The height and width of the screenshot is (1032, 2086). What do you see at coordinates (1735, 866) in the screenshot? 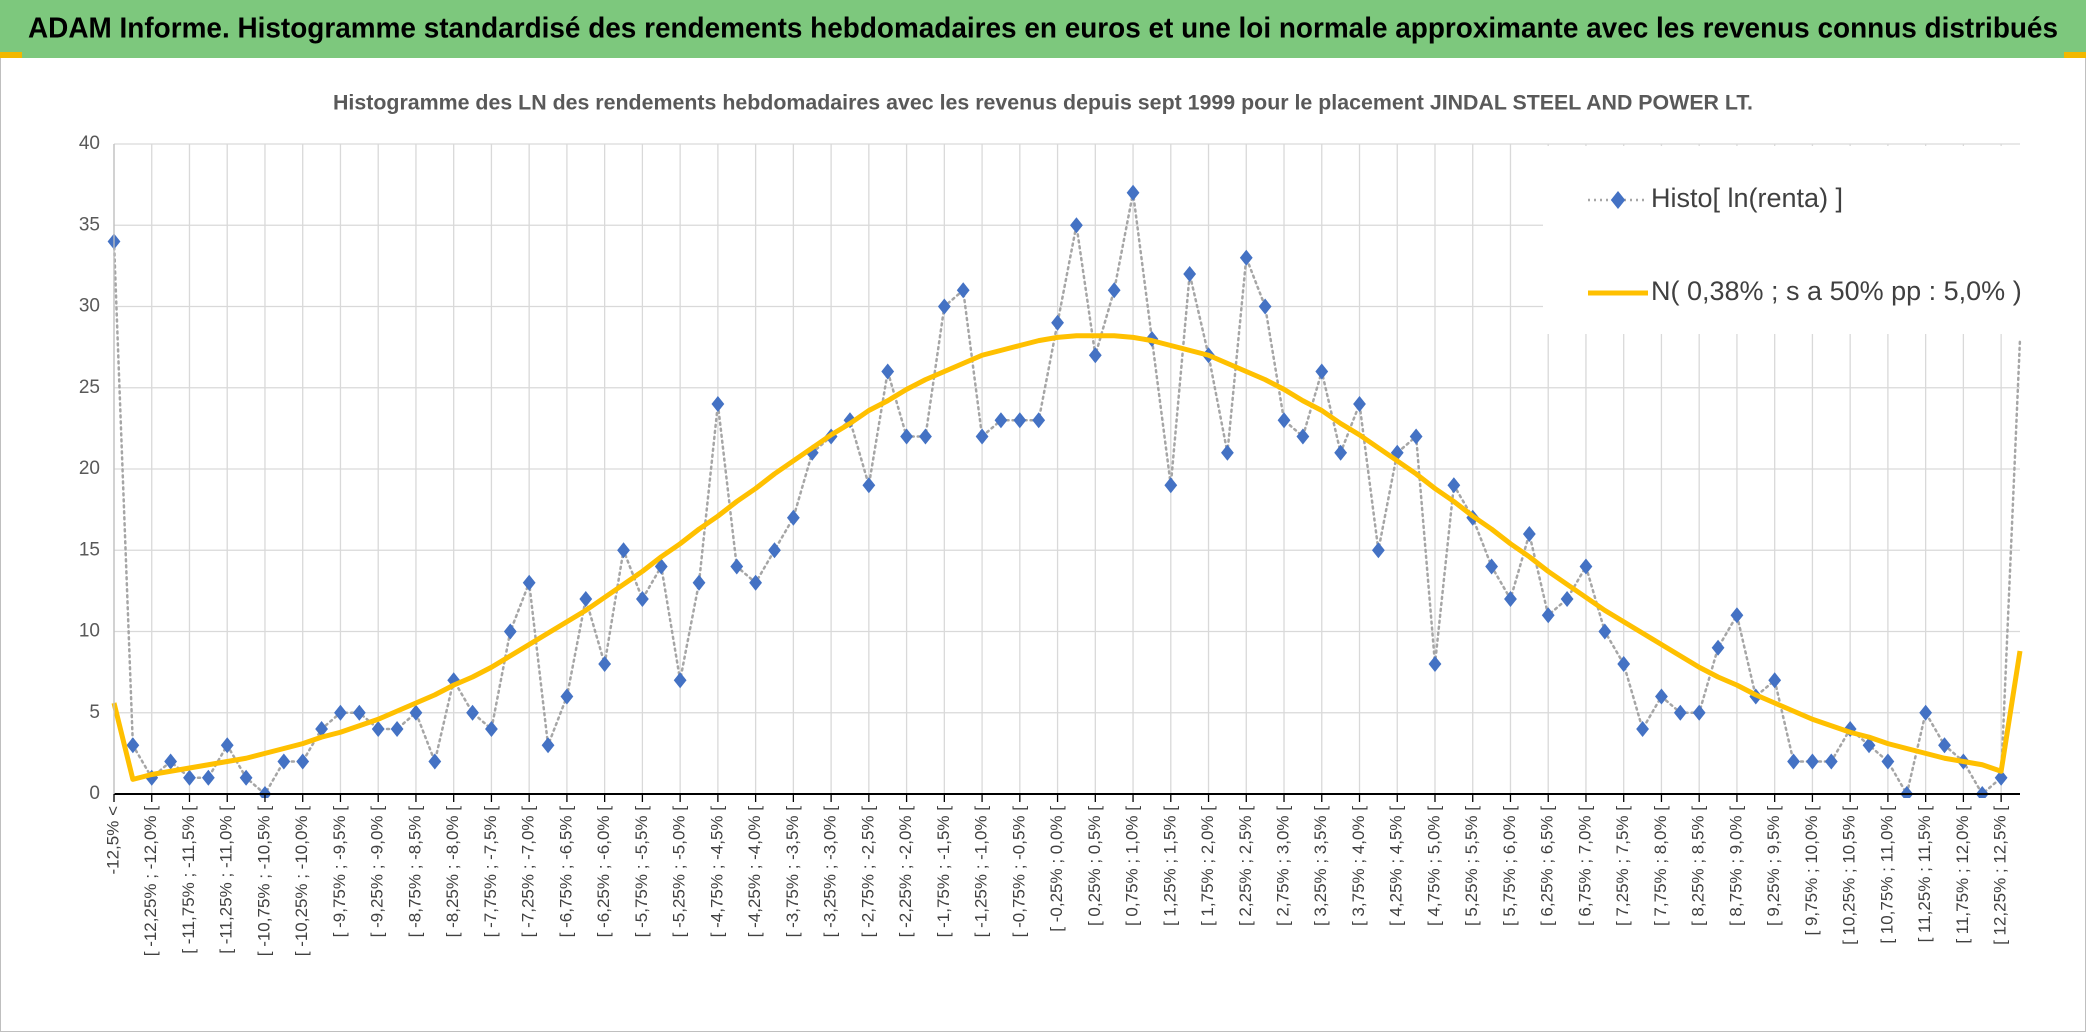
I see `x-tick-label: [ 8,75% ; 9,0% [` at bounding box center [1735, 866].